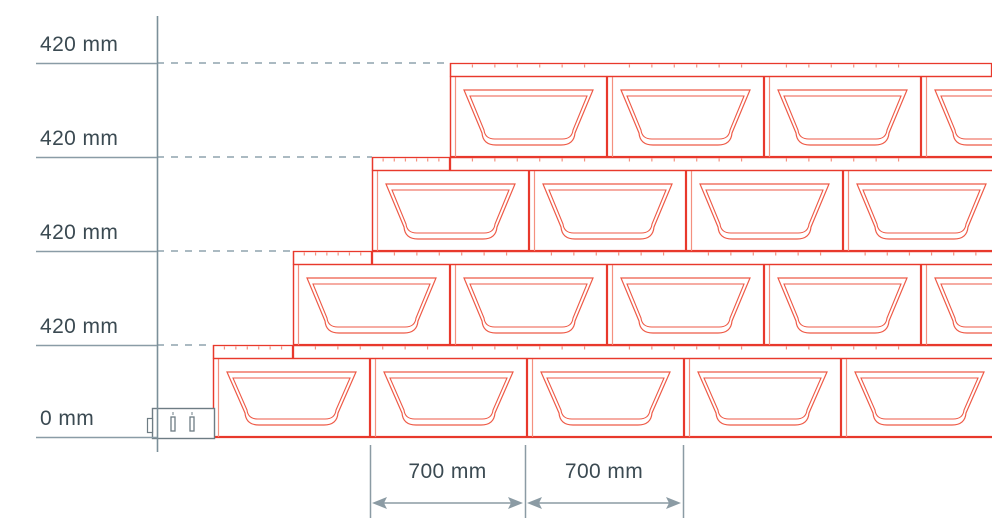 The width and height of the screenshot is (992, 528). I want to click on foundation-layer, so click(181, 423).